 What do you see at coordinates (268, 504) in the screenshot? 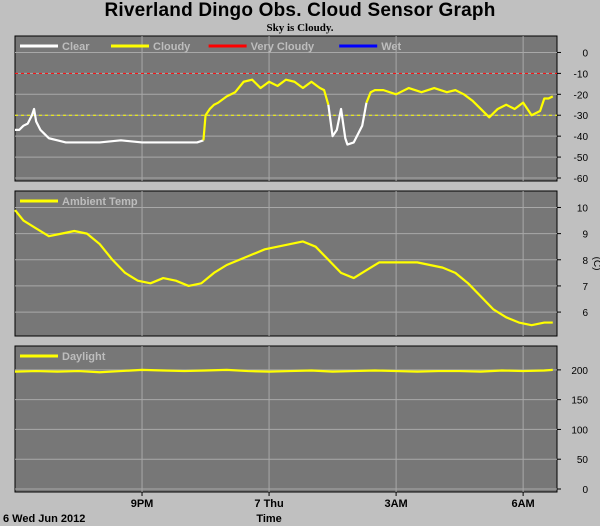
I see `x-axis-tick-label: 7 Thu` at bounding box center [268, 504].